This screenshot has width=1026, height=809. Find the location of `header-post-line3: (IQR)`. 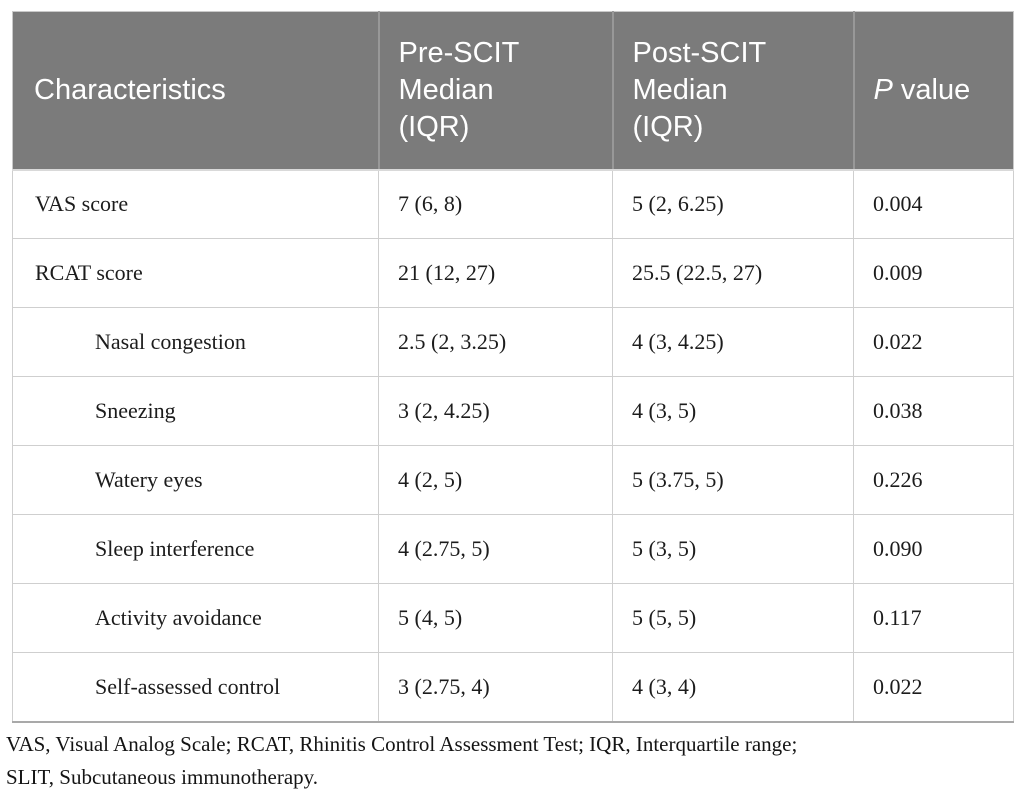

header-post-line3: (IQR) is located at coordinates (668, 126).